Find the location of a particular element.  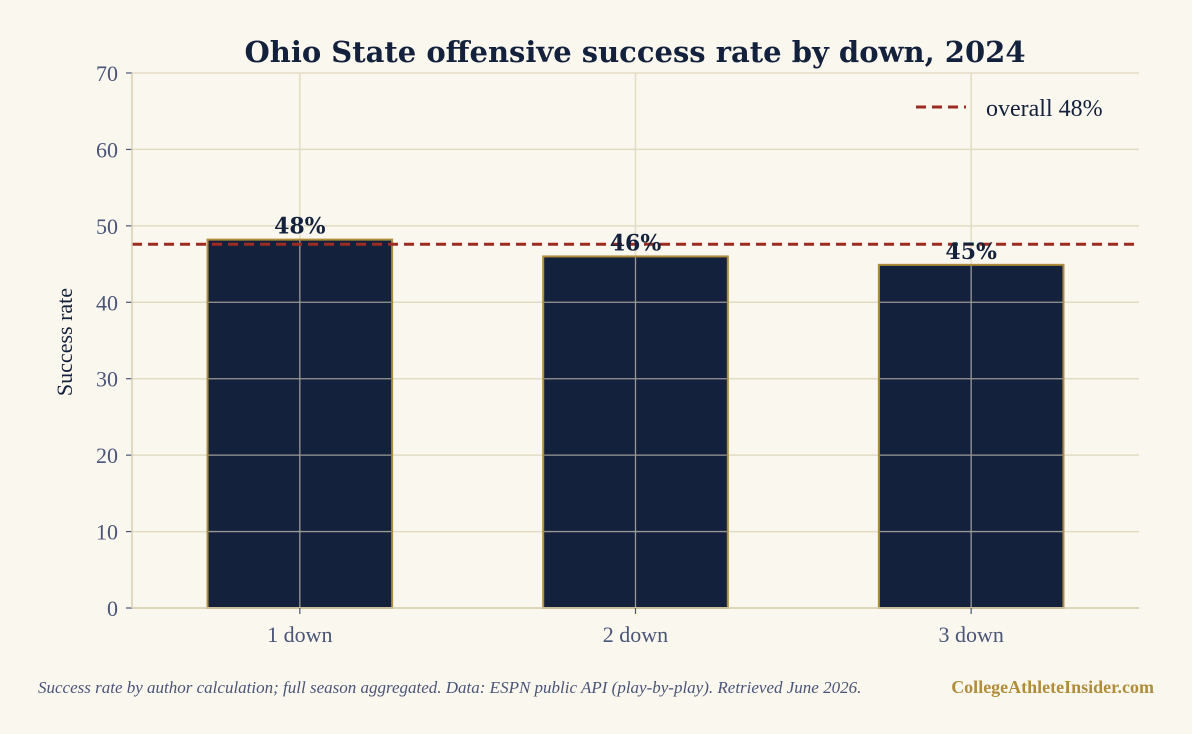

y-tick-label: 70 is located at coordinates (107, 73).